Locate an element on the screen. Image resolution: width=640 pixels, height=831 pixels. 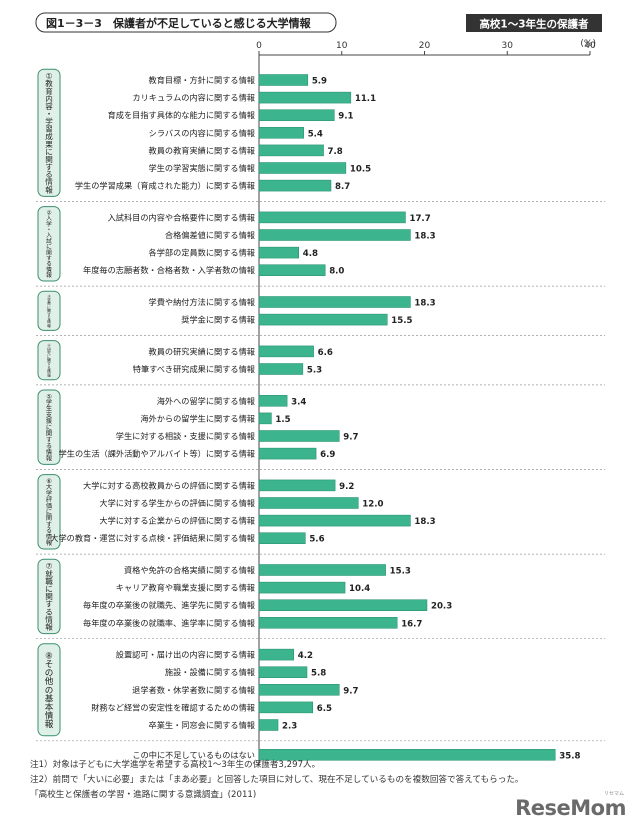
unit-label: (%) is located at coordinates (588, 44).